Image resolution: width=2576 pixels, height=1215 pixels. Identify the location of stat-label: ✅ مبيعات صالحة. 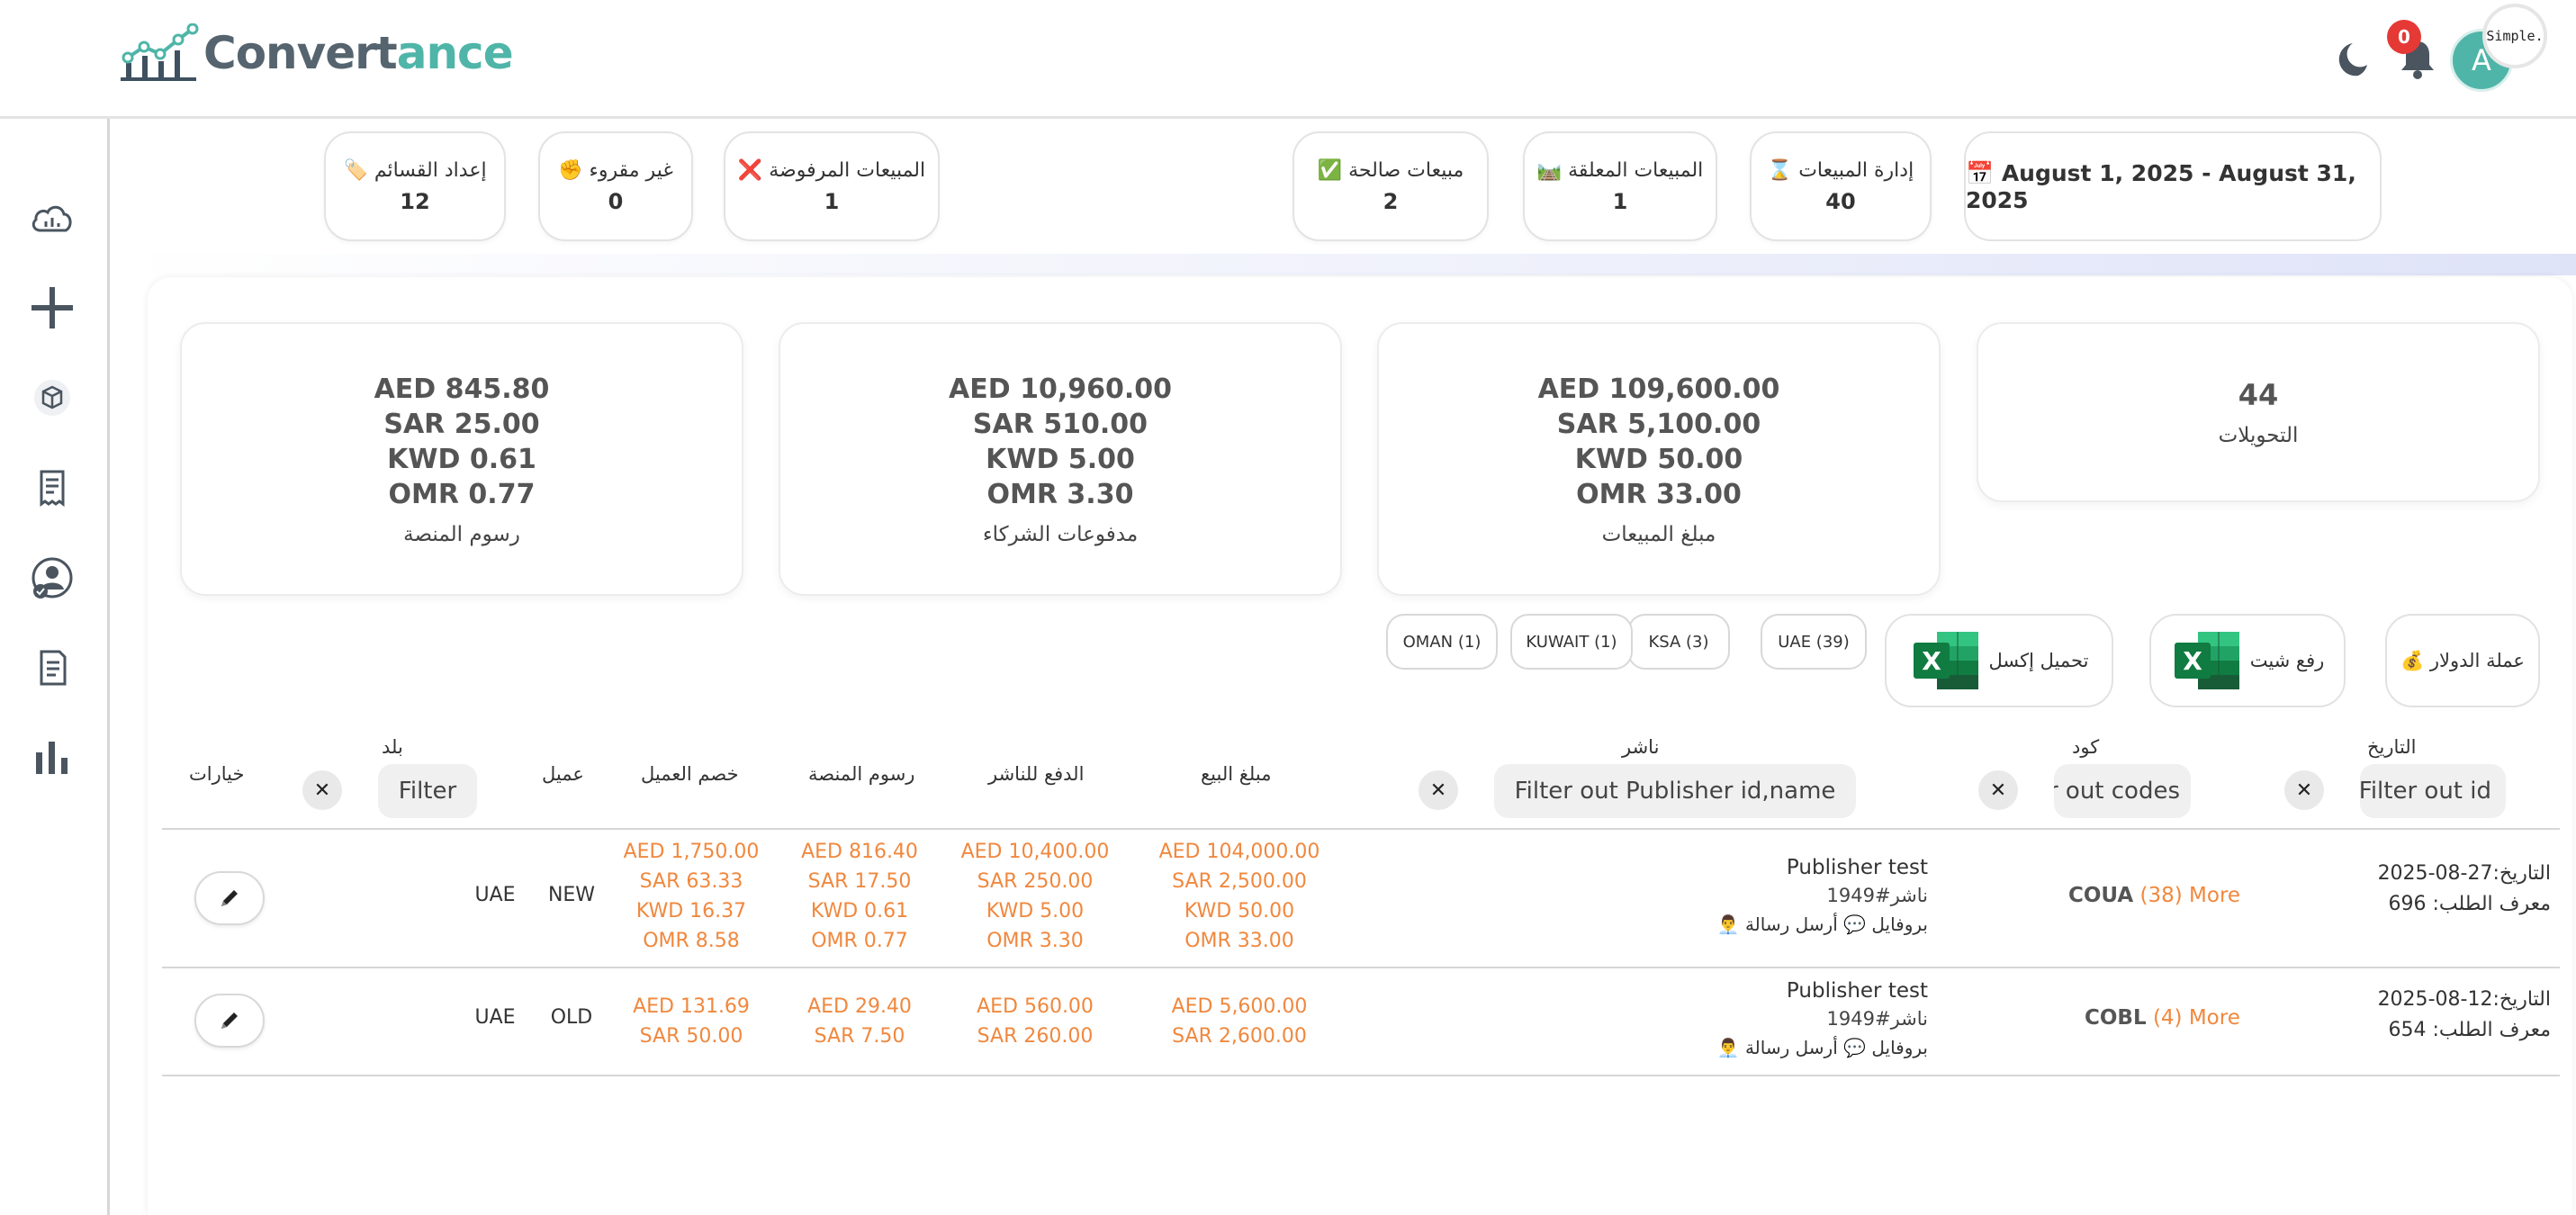
(1390, 170).